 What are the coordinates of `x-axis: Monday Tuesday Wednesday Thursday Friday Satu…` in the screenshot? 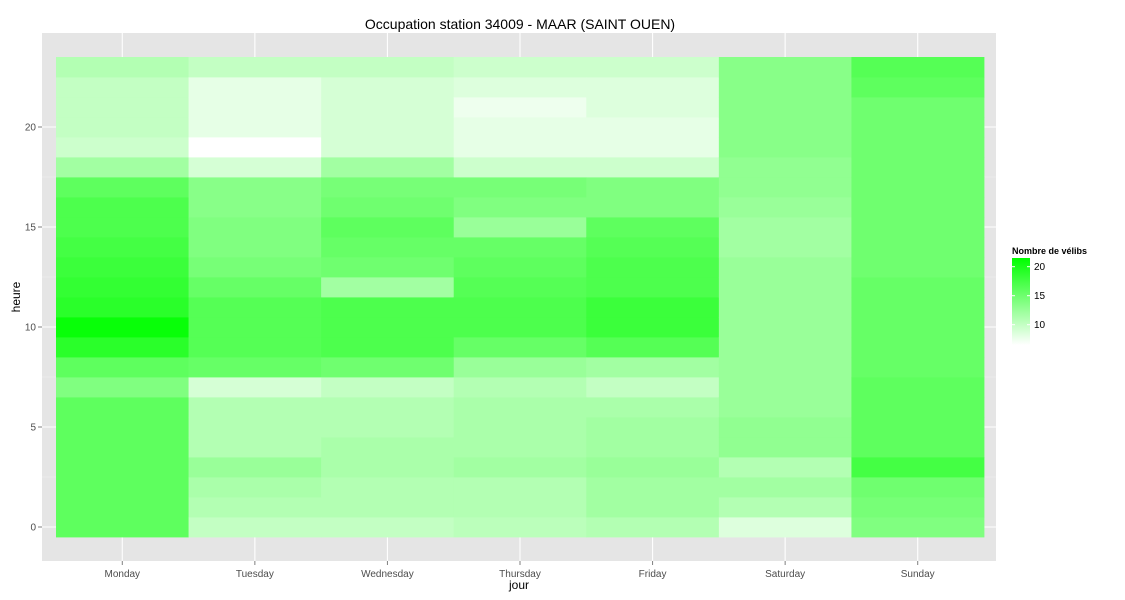 It's located at (519, 570).